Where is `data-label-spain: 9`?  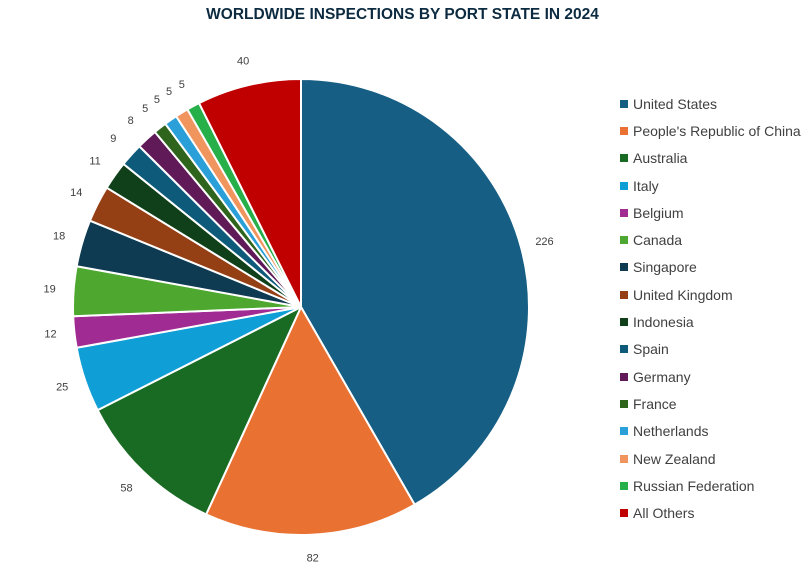 data-label-spain: 9 is located at coordinates (113, 139).